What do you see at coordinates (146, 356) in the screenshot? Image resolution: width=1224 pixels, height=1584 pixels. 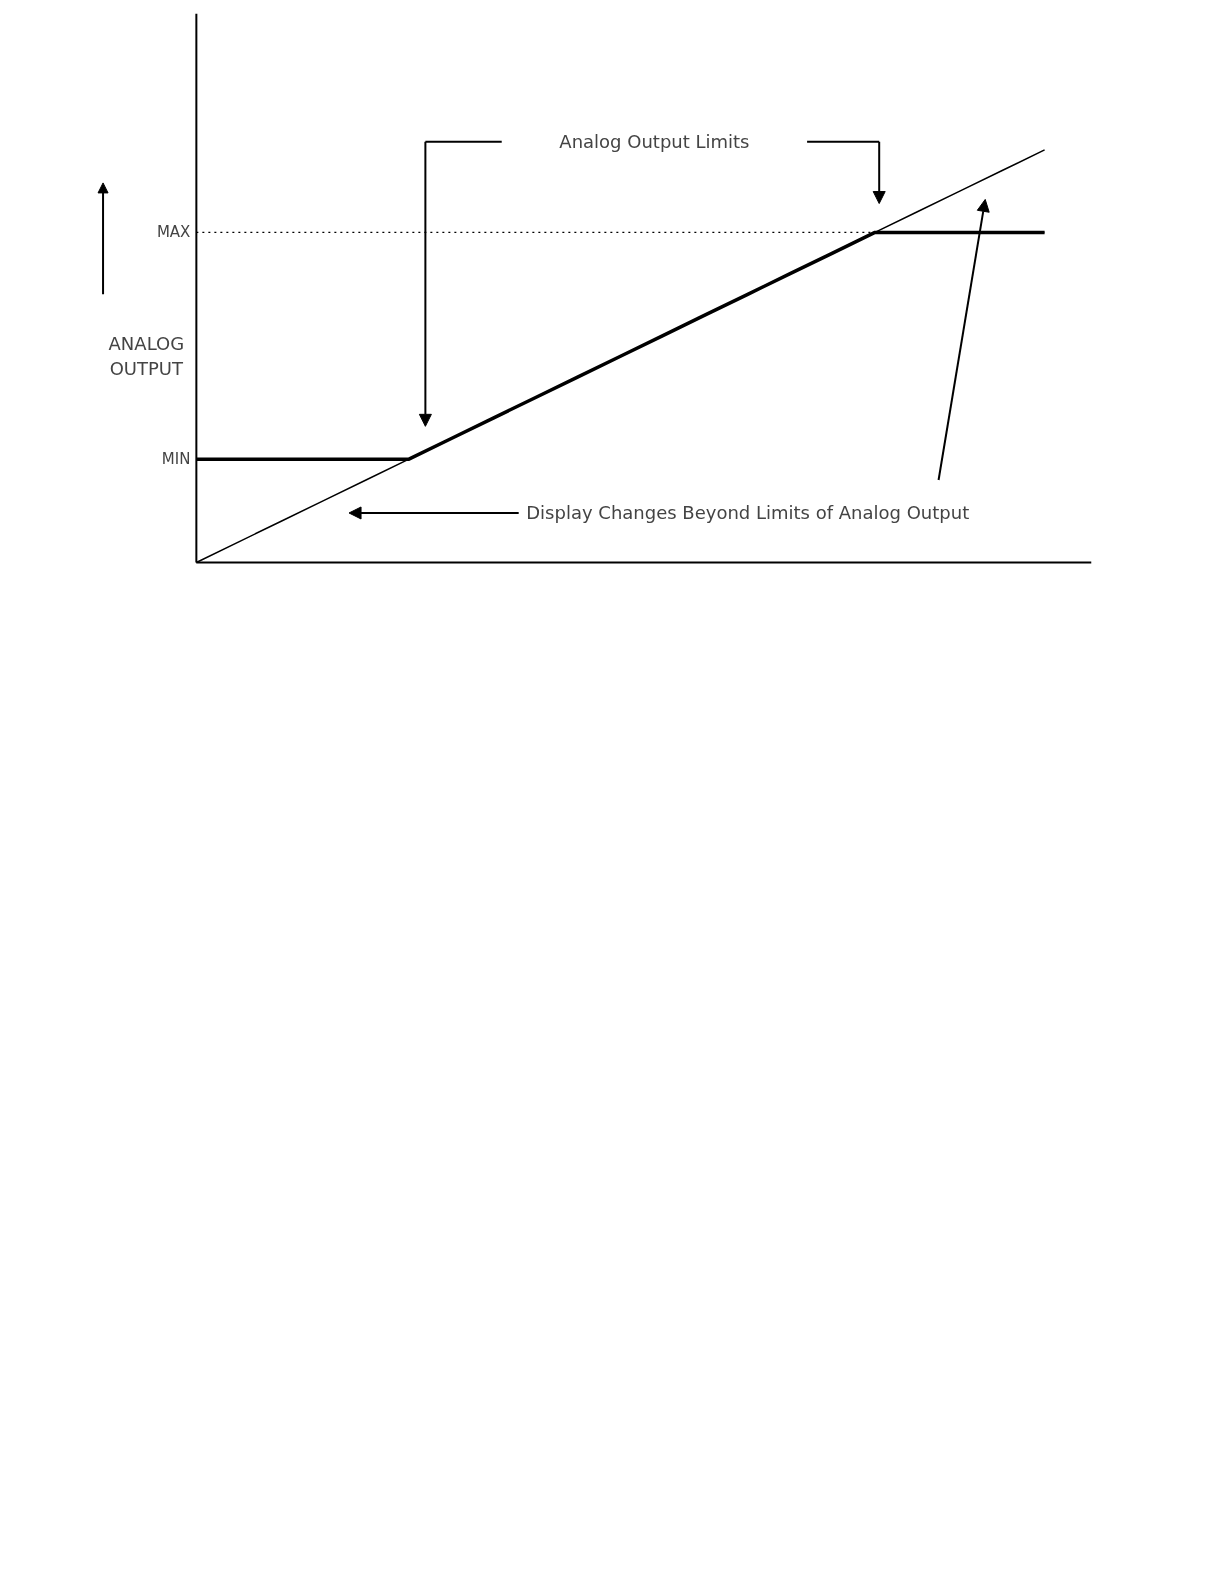 I see `y-axis-title: ANALOG OUTPUT` at bounding box center [146, 356].